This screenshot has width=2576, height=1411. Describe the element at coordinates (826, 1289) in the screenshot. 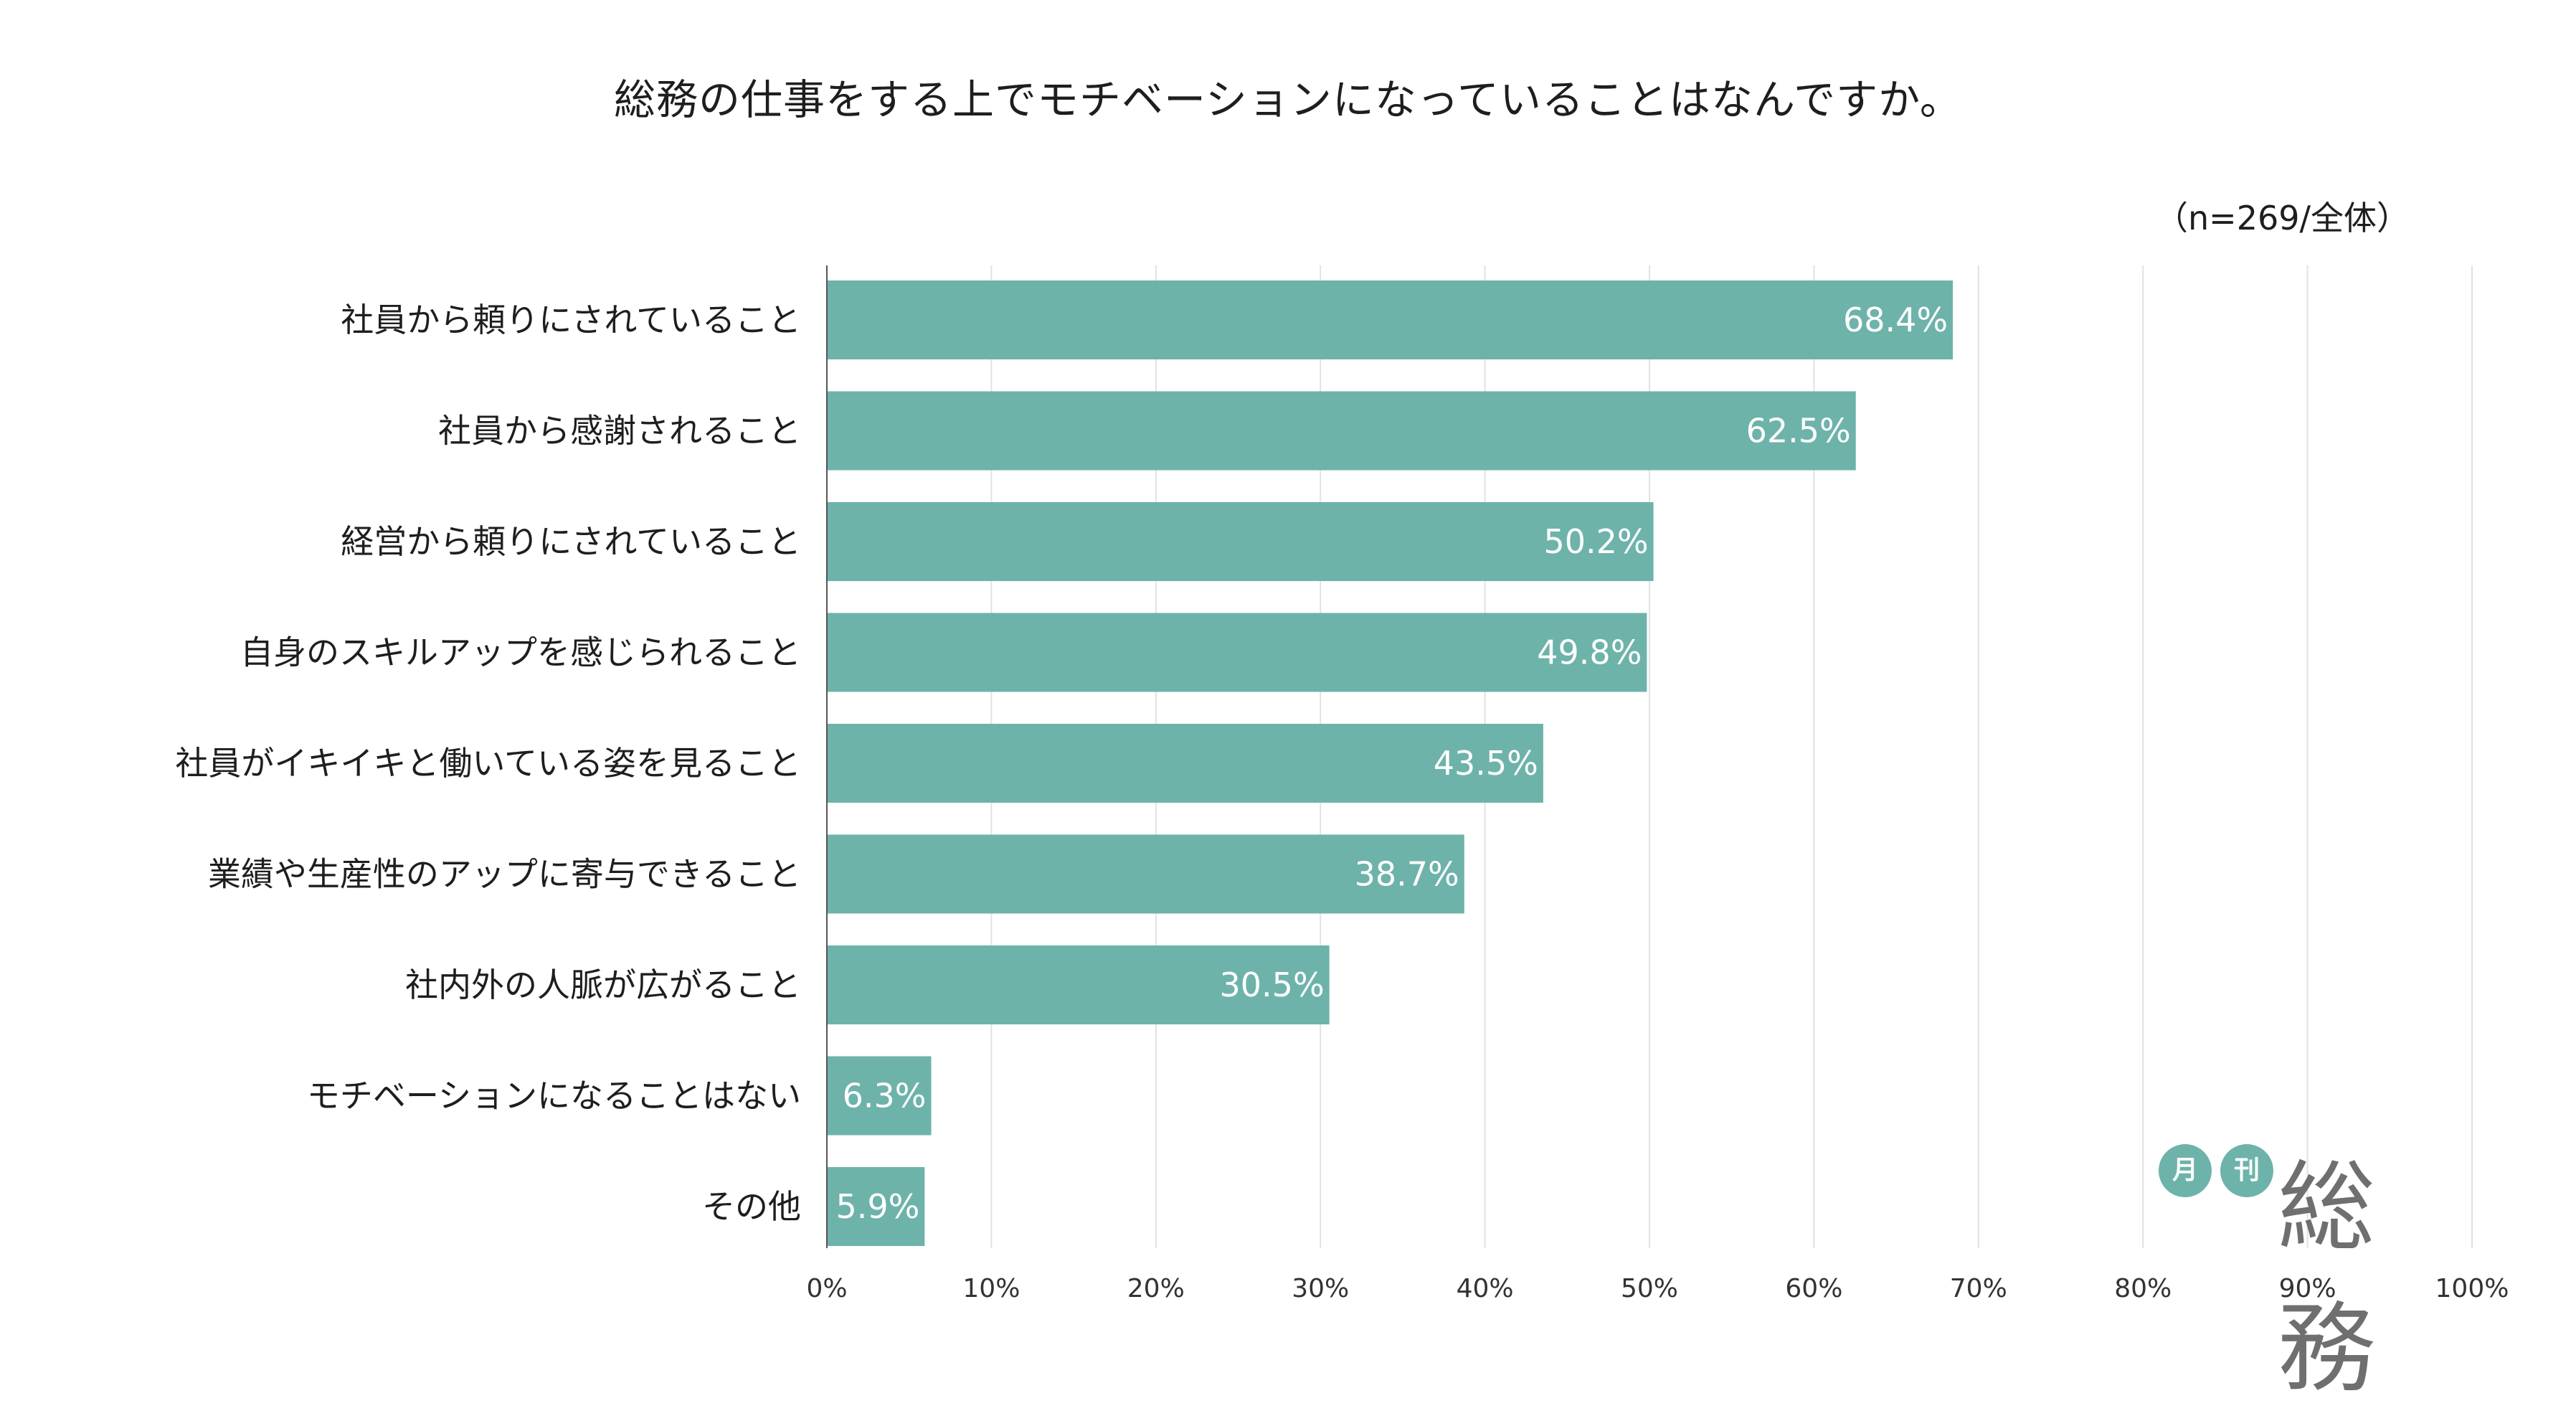

I see `x-tick-label: 0%` at that location.